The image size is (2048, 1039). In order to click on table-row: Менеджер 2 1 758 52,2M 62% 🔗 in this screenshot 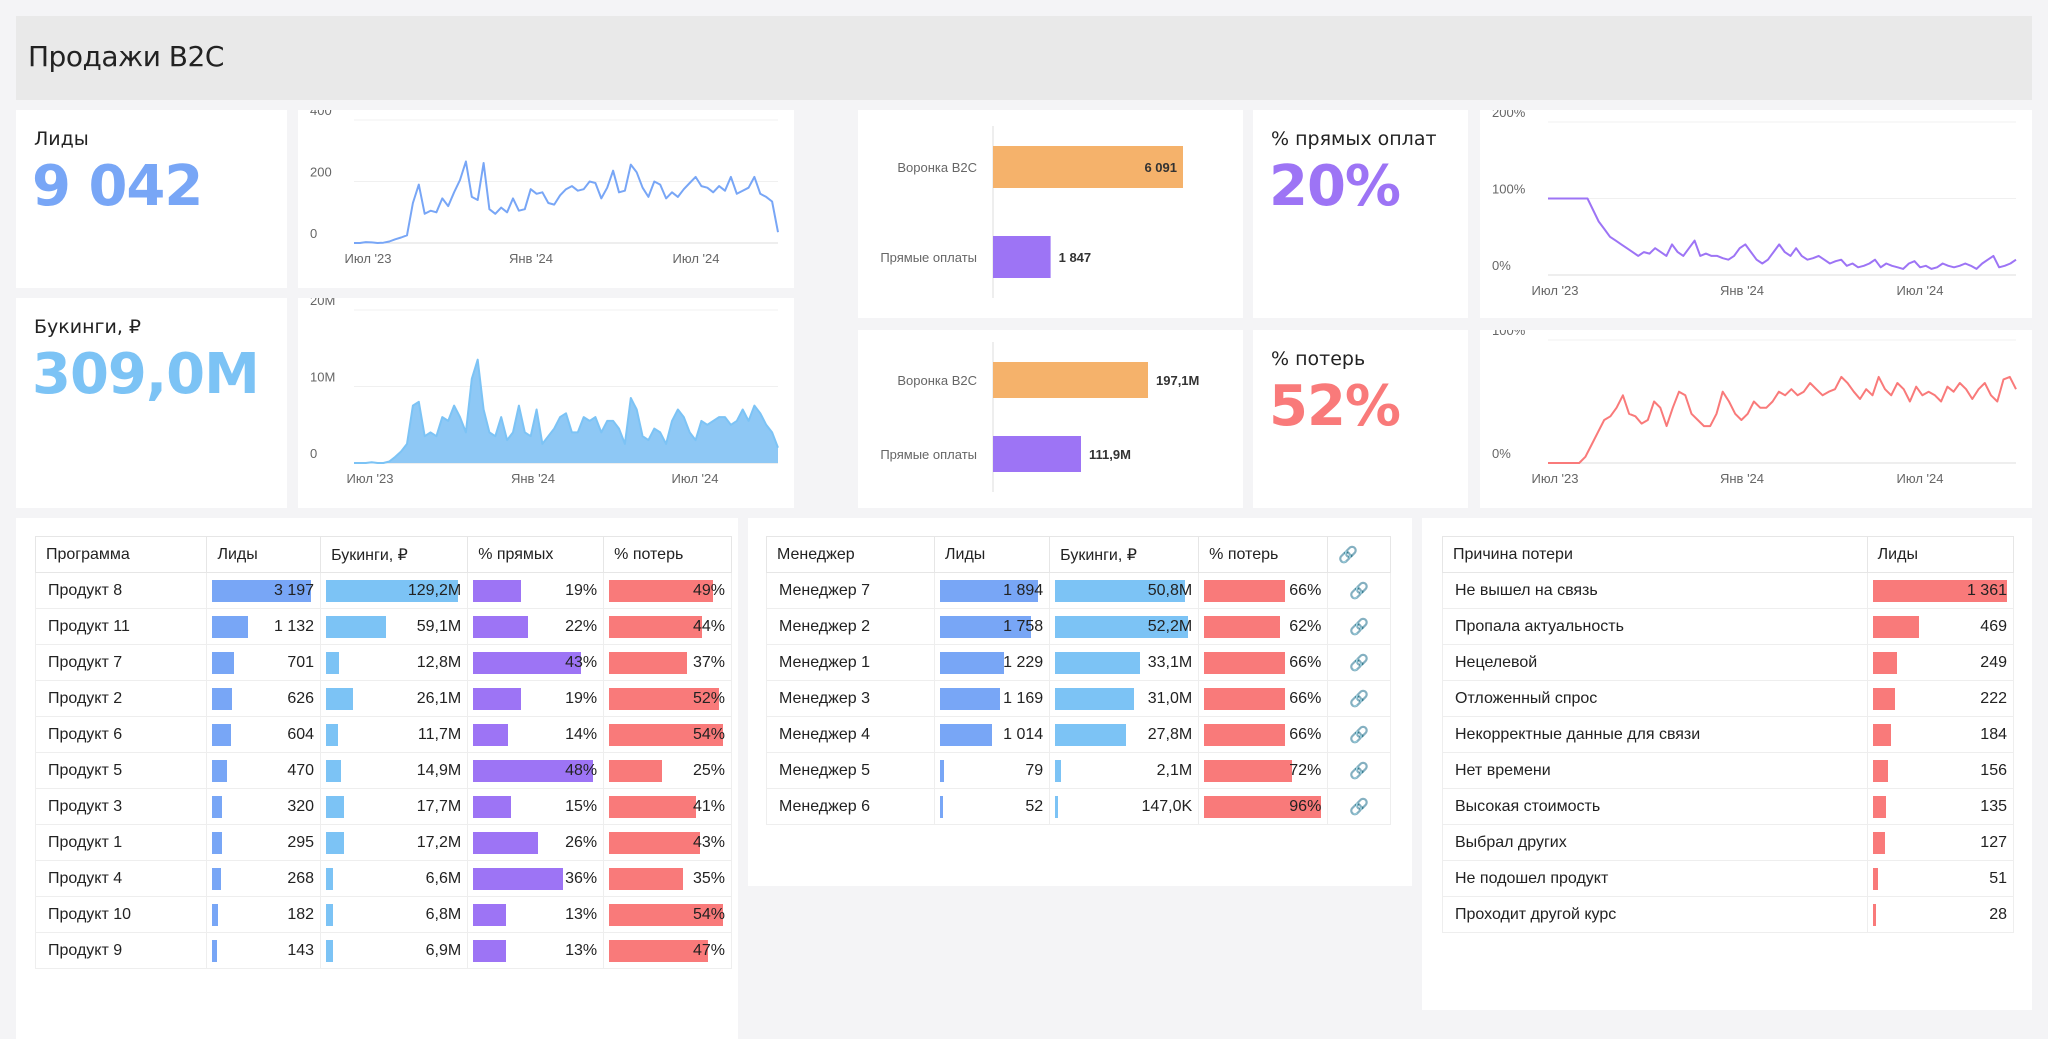, I will do `click(1078, 626)`.